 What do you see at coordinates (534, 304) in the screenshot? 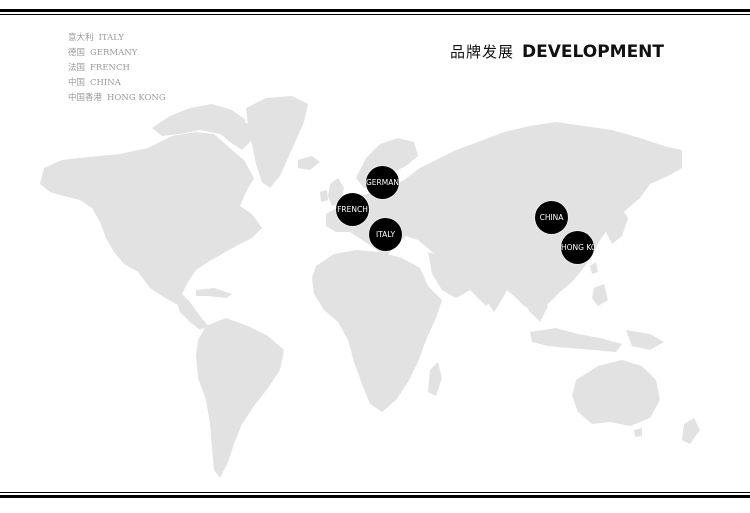
I see `southeast-asia-peninsula` at bounding box center [534, 304].